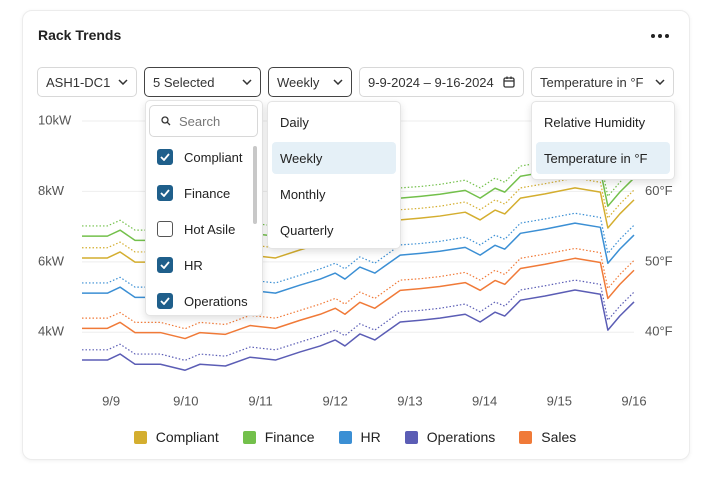  I want to click on legend-label: HR, so click(370, 437).